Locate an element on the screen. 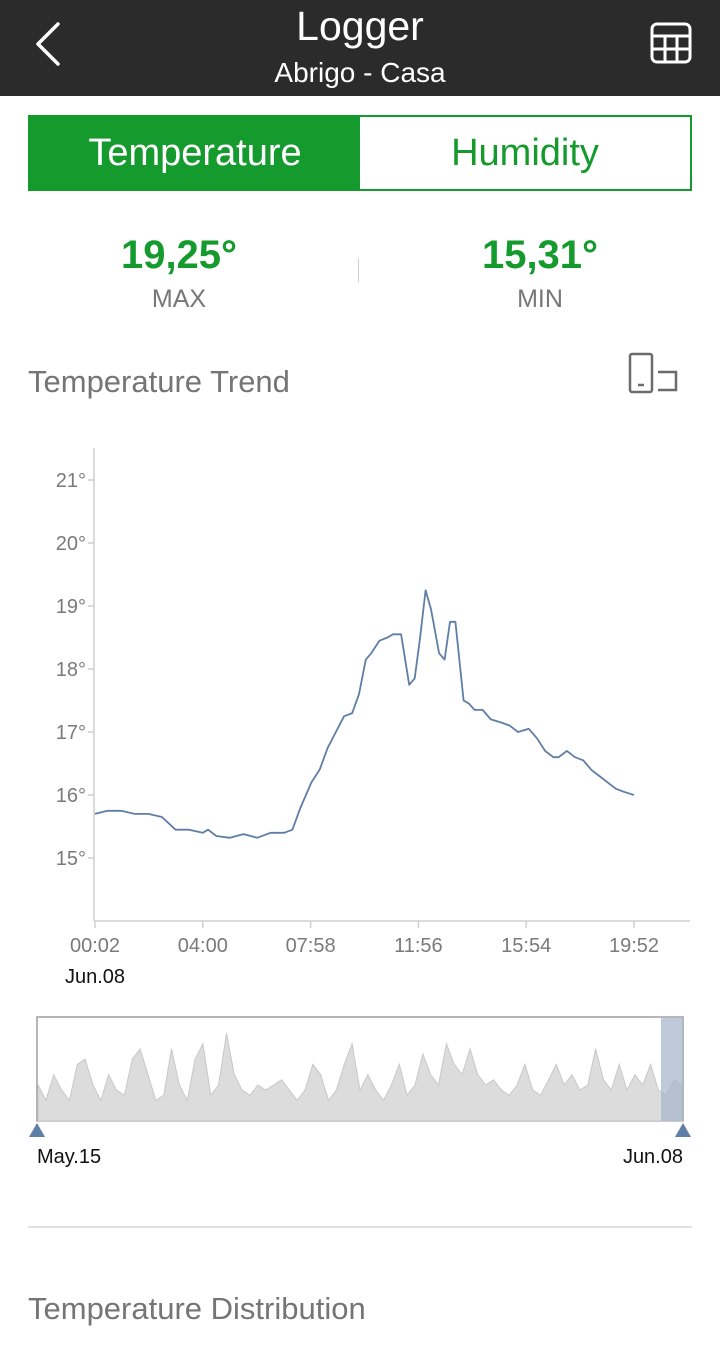 Image resolution: width=720 pixels, height=1358 pixels. min-stat: 15,31° MIN is located at coordinates (540, 273).